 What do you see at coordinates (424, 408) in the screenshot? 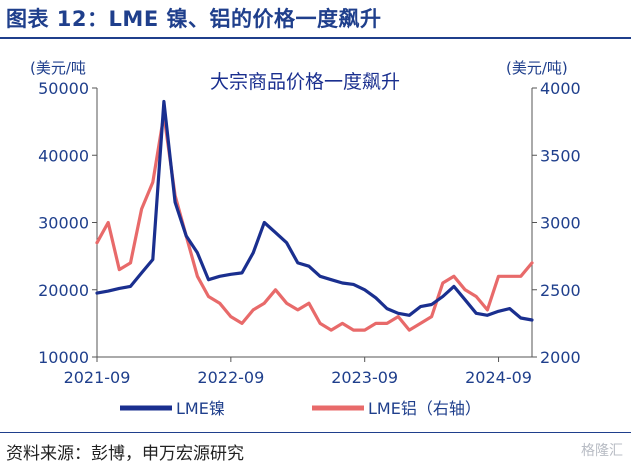
I see `legend-label-aluminum: LME铝（右轴）` at bounding box center [424, 408].